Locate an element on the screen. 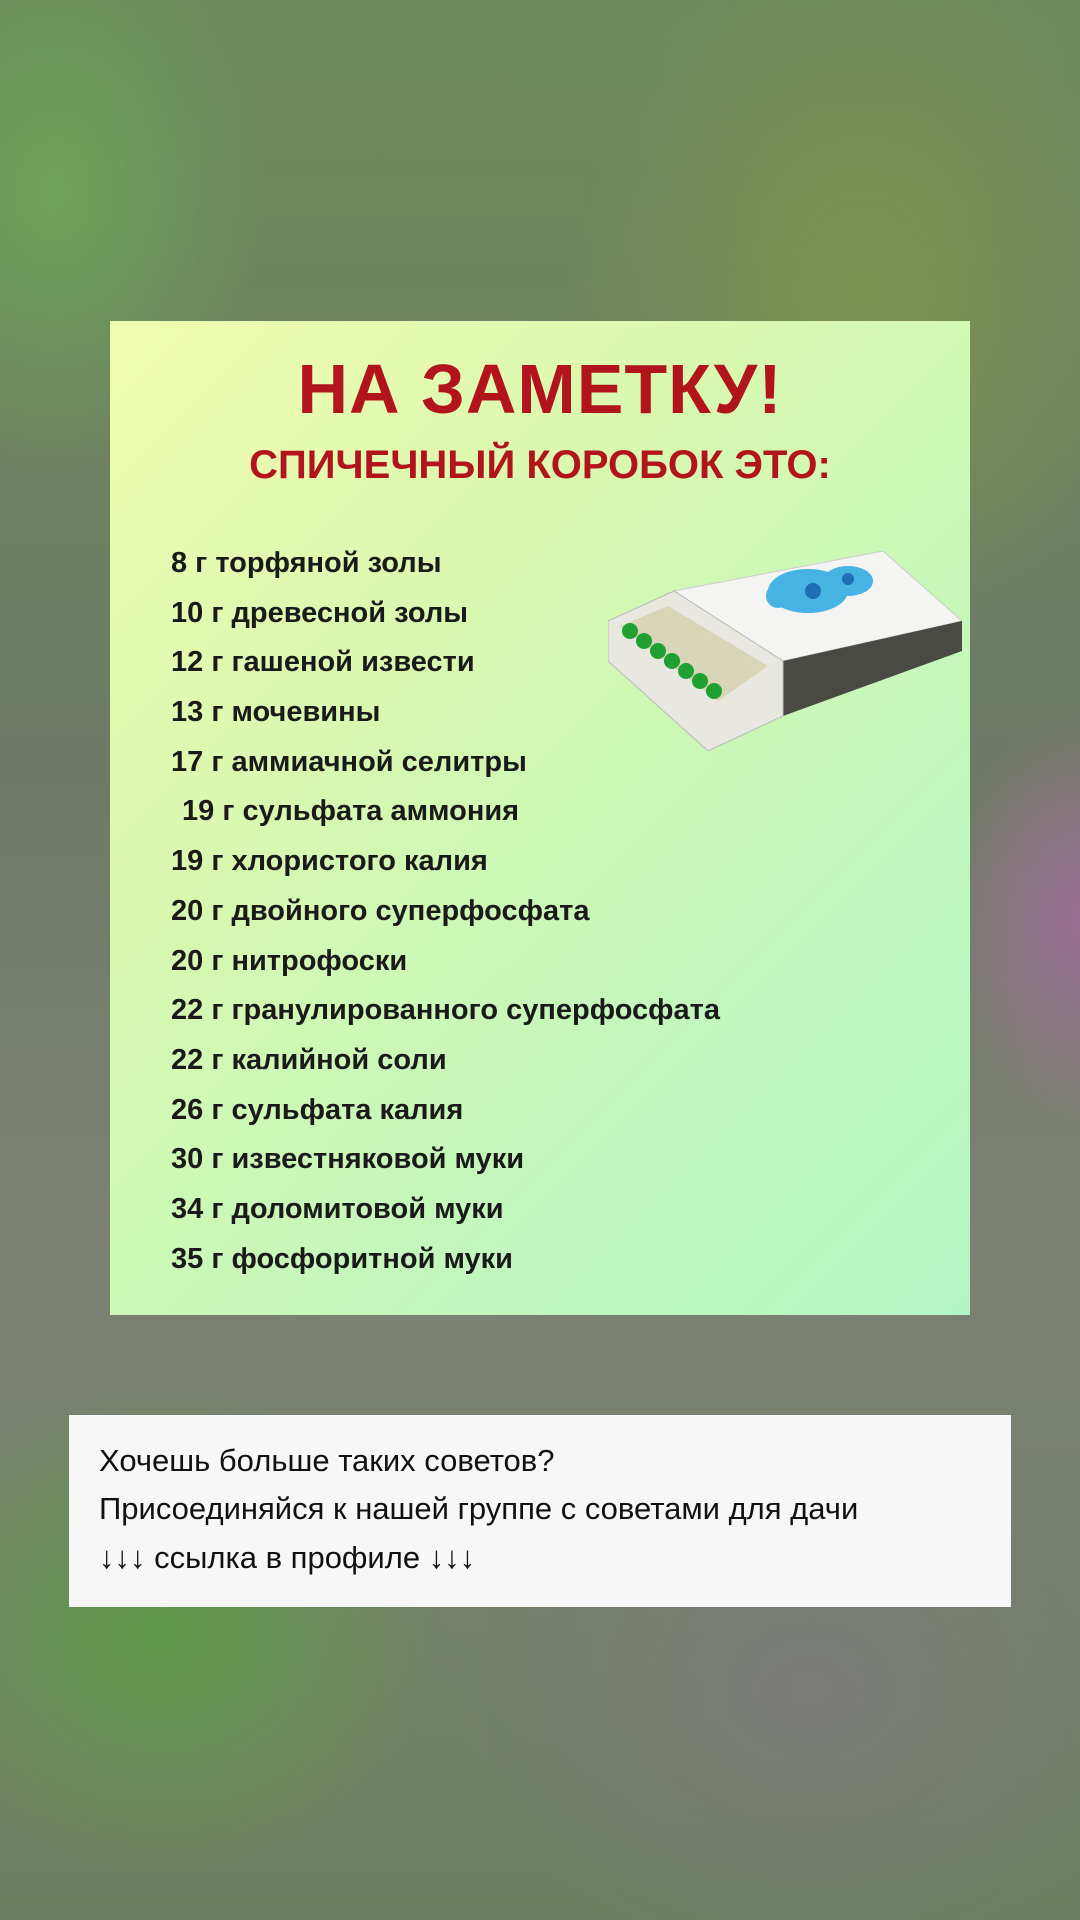 This screenshot has height=1920, width=1080. caption-line-3: ↓↓↓ ссылка в профиле ↓↓↓ is located at coordinates (287, 1557).